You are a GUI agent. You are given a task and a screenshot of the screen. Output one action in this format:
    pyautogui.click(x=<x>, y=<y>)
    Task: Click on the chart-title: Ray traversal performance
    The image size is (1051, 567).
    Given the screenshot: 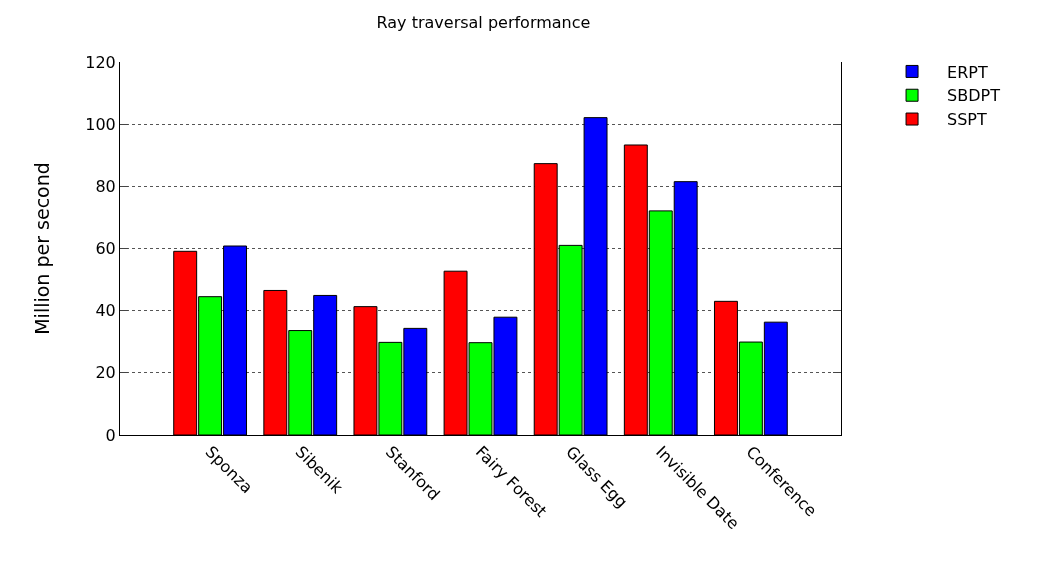 What is the action you would take?
    pyautogui.click(x=483, y=23)
    